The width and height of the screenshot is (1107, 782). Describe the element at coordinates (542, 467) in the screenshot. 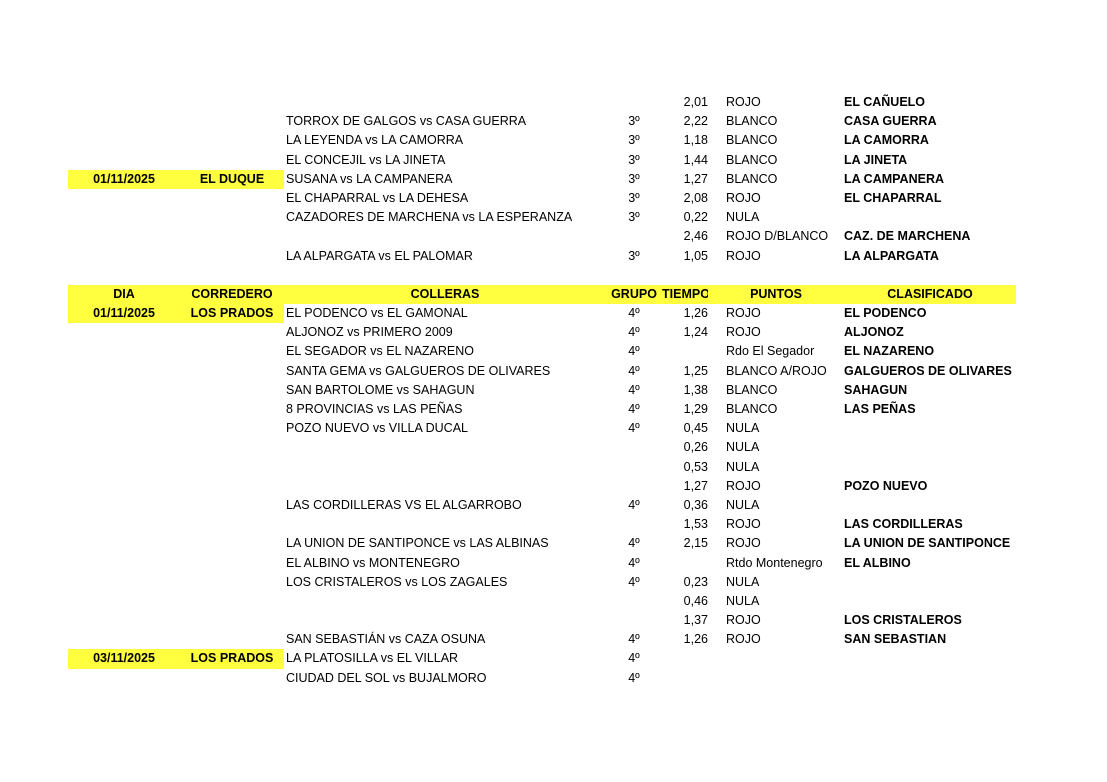

I see `table-row: 0,53 NULA` at that location.